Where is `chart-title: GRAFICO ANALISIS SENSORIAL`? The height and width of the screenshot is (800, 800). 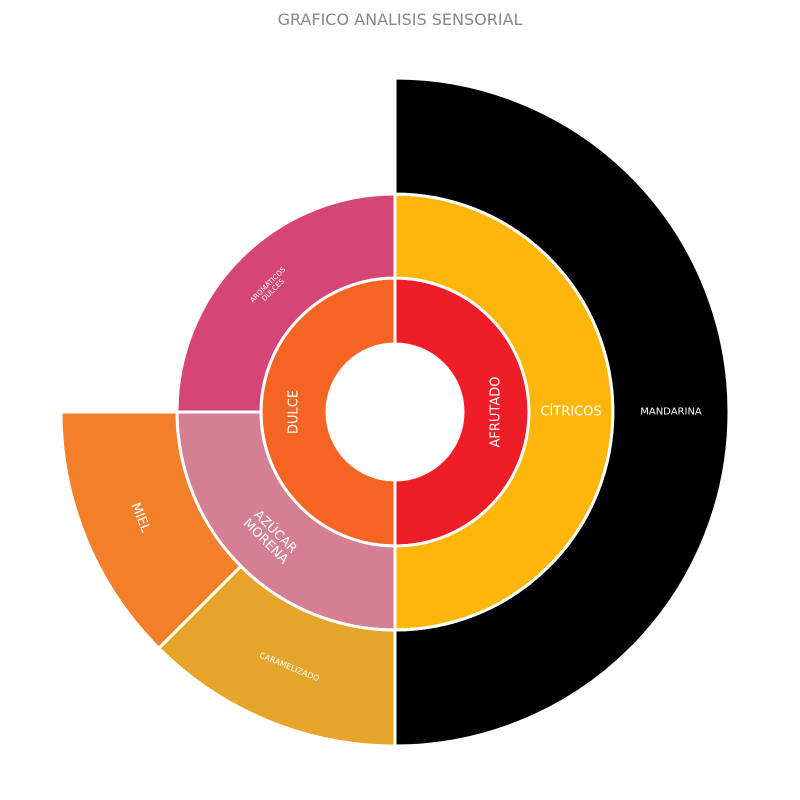
chart-title: GRAFICO ANALISIS SENSORIAL is located at coordinates (400, 19).